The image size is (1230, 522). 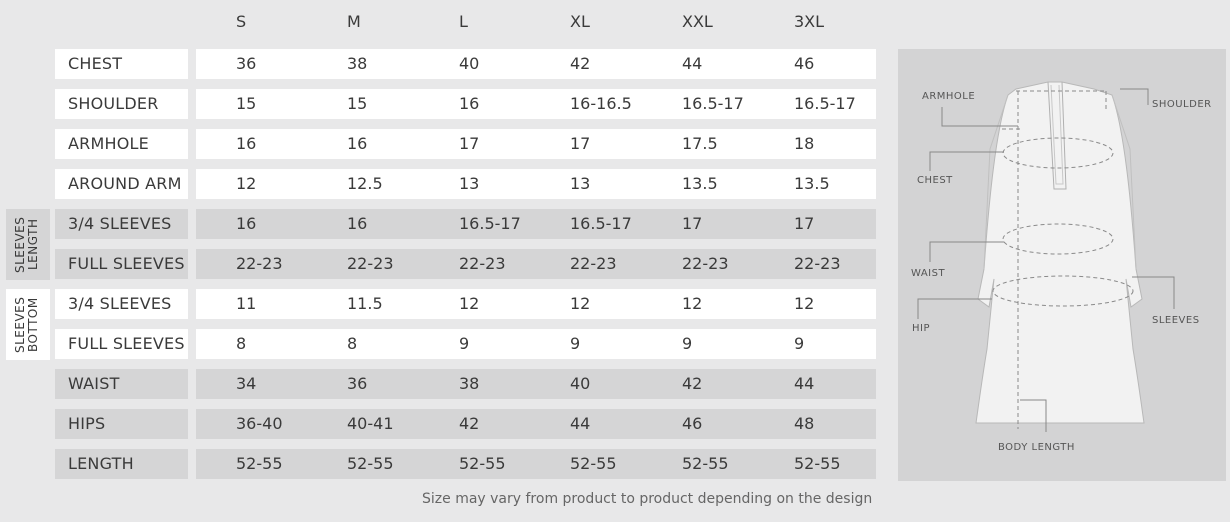 What do you see at coordinates (246, 383) in the screenshot?
I see `table-cell: 34` at bounding box center [246, 383].